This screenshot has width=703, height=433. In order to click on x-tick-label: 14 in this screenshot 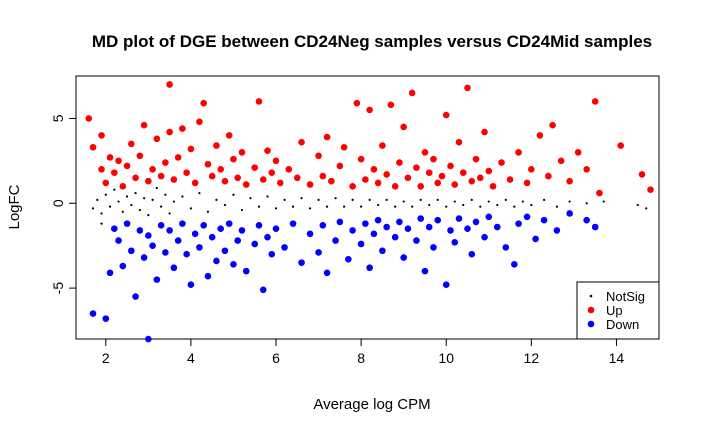, I will do `click(617, 358)`.